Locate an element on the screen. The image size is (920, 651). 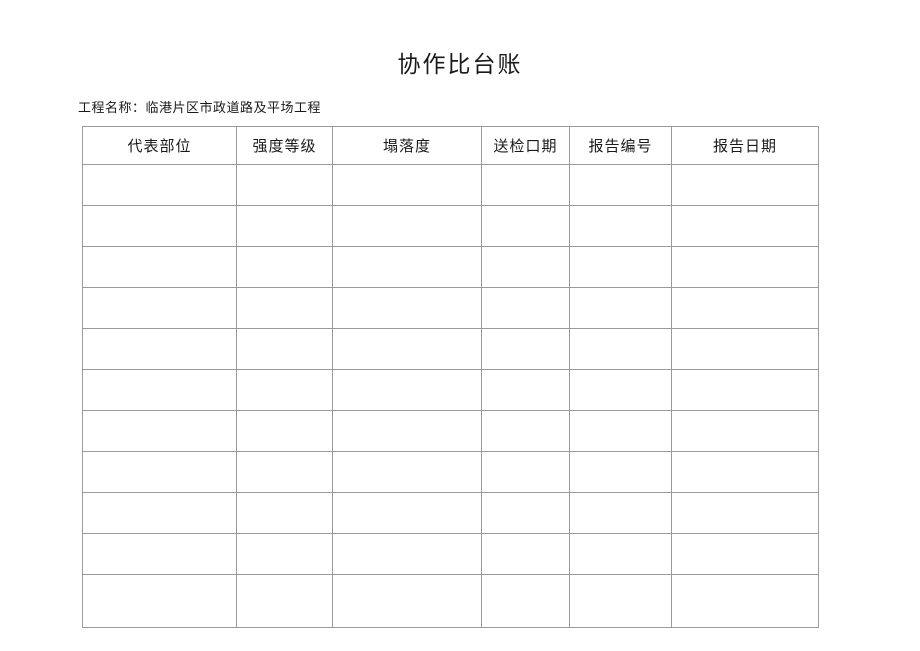
page-title: 协作比台账 is located at coordinates (460, 65).